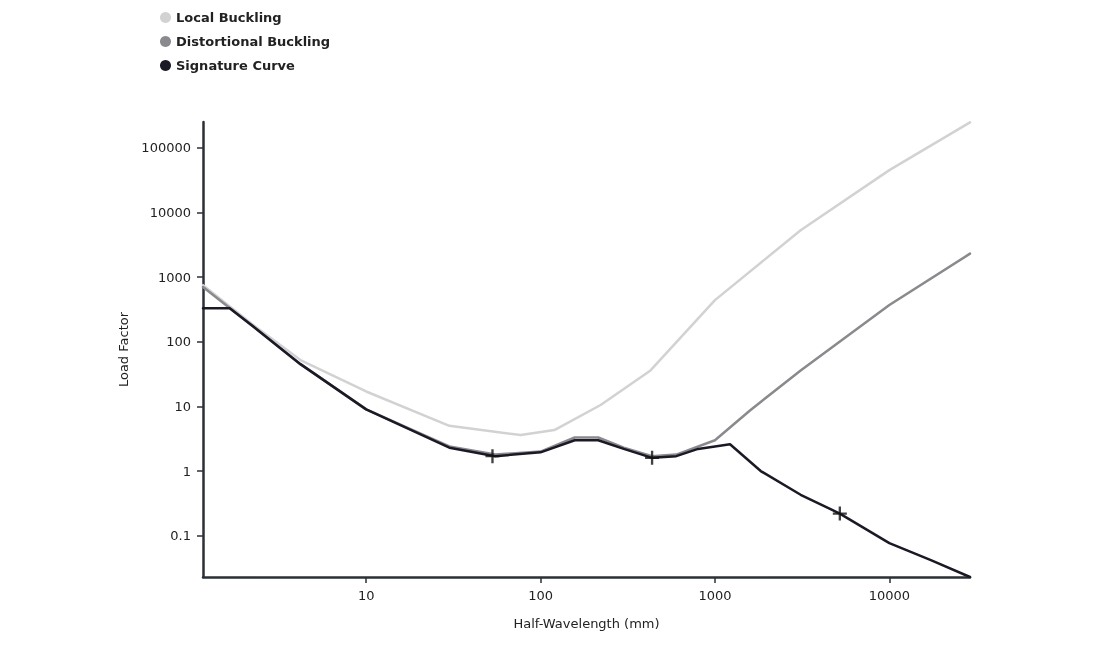  What do you see at coordinates (540, 595) in the screenshot?
I see `x-tick-label: 100` at bounding box center [540, 595].